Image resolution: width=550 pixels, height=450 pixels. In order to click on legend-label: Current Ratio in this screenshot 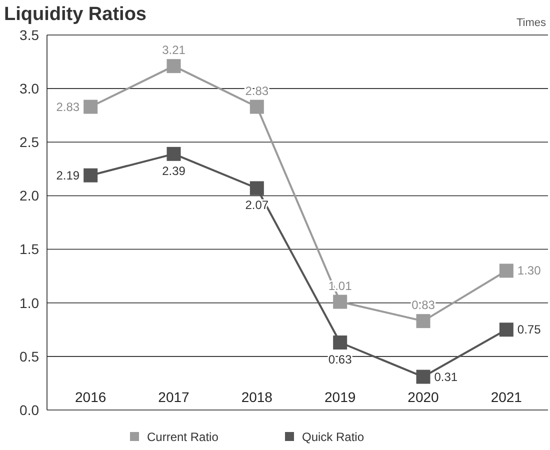, I will do `click(183, 437)`.